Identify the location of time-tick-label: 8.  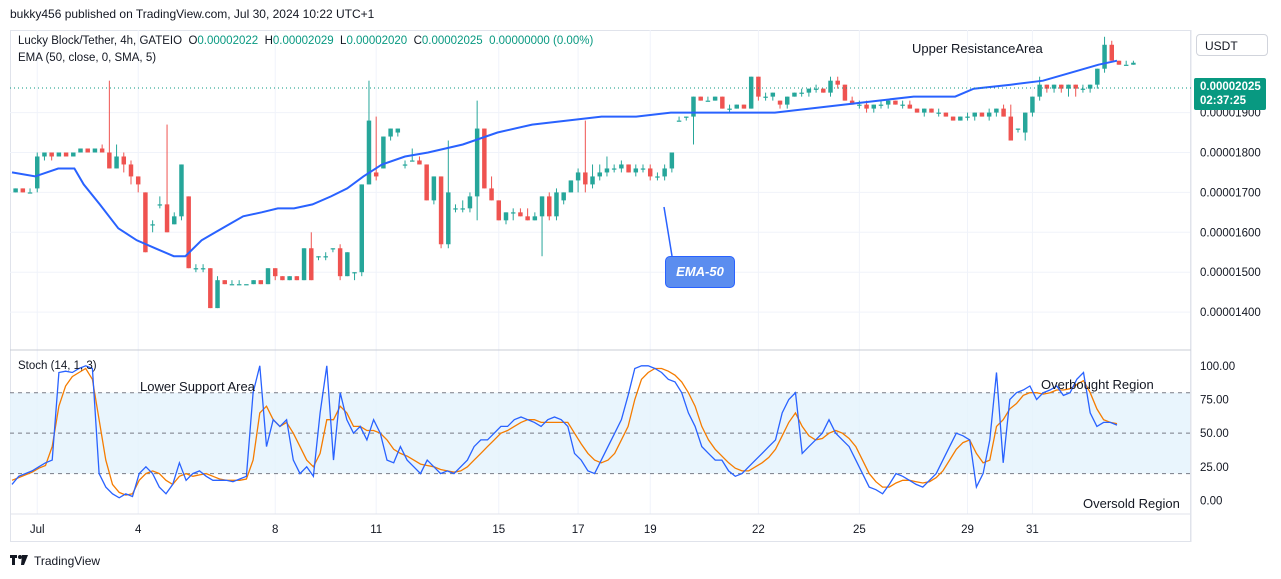
(275, 530).